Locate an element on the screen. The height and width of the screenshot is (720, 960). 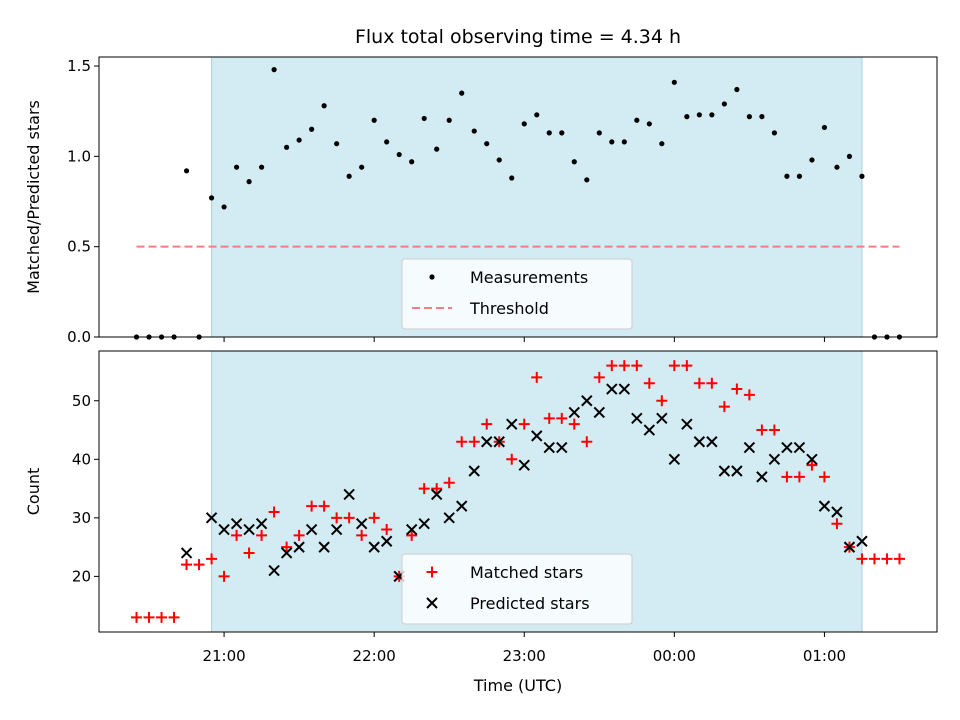
x-tick-label: 01:00 is located at coordinates (824, 656).